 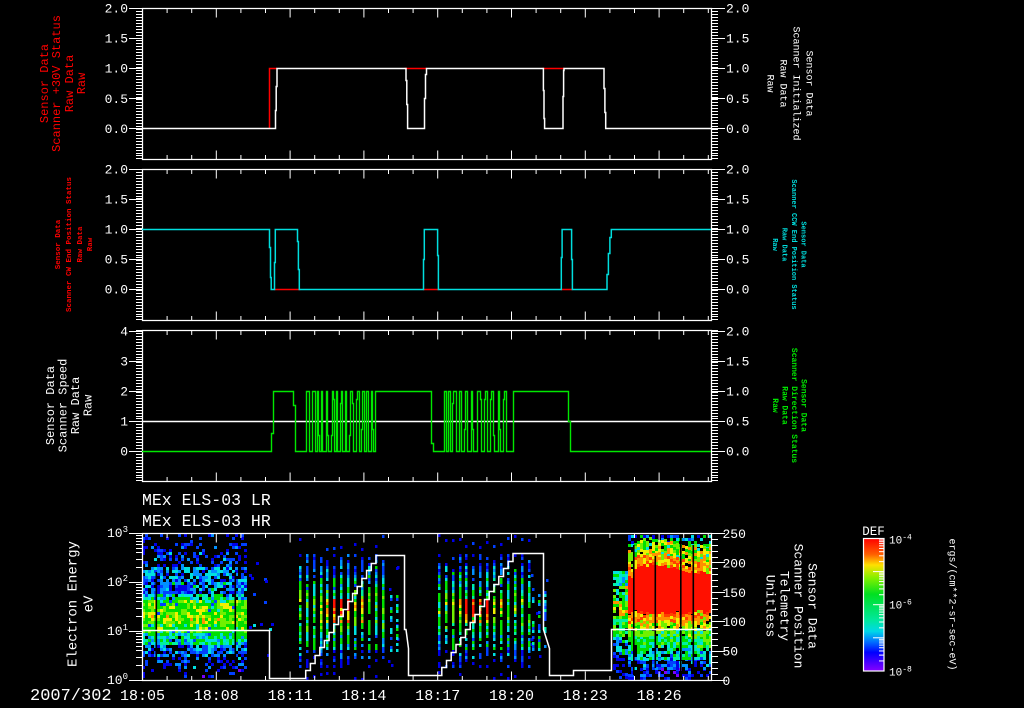 What do you see at coordinates (734, 593) in the screenshot?
I see `svg-text: 150` at bounding box center [734, 593].